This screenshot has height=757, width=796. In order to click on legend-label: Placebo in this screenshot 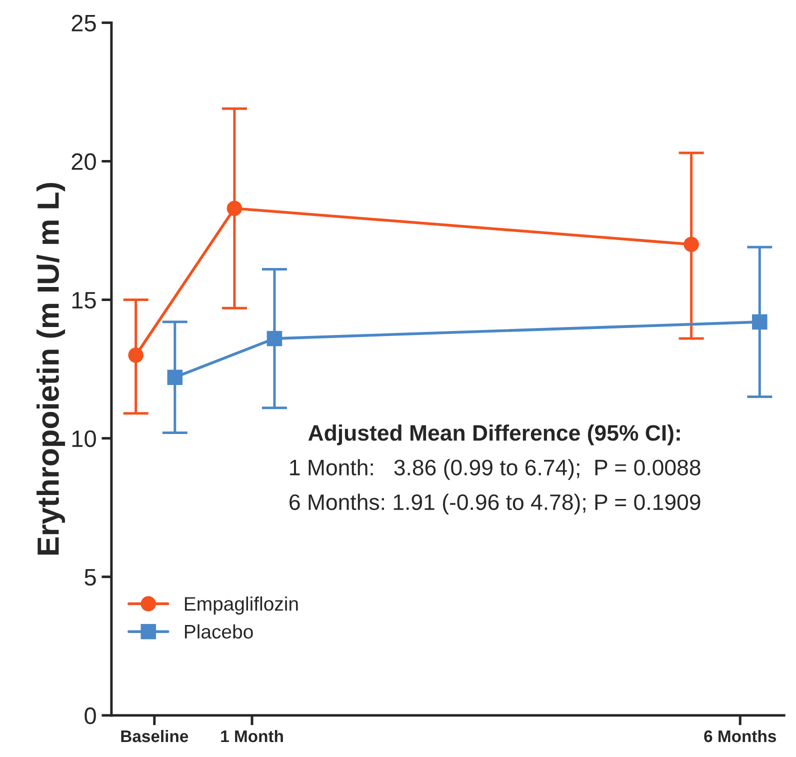, I will do `click(218, 631)`.